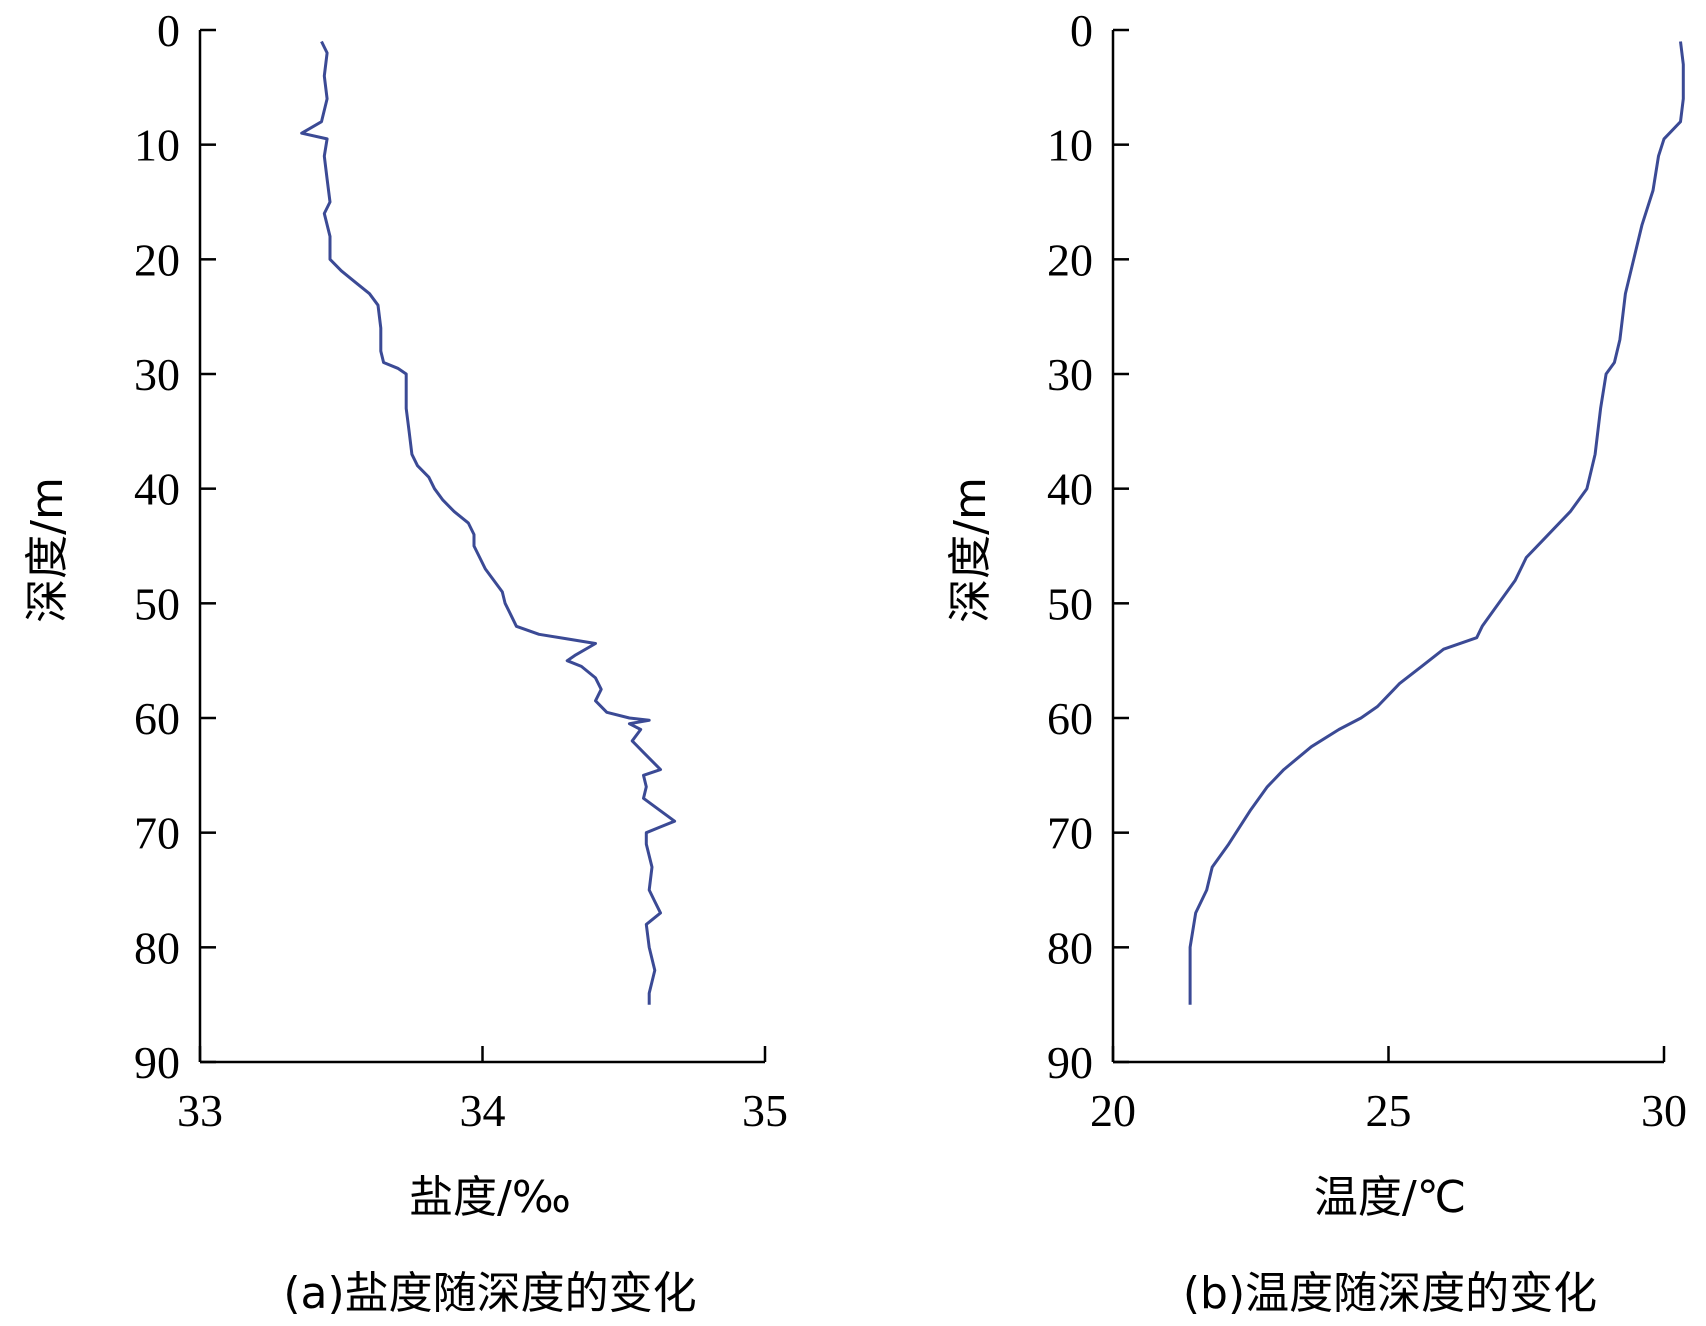  Describe the element at coordinates (1070, 833) in the screenshot. I see `temperature-y-tick-label: 70` at that location.